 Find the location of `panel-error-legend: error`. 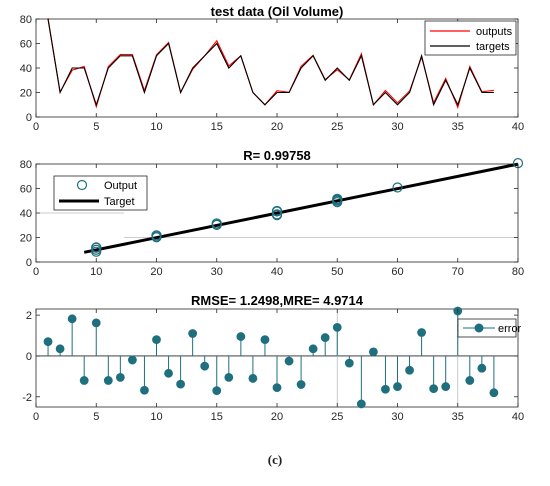

panel-error-legend: error is located at coordinates (489, 328).